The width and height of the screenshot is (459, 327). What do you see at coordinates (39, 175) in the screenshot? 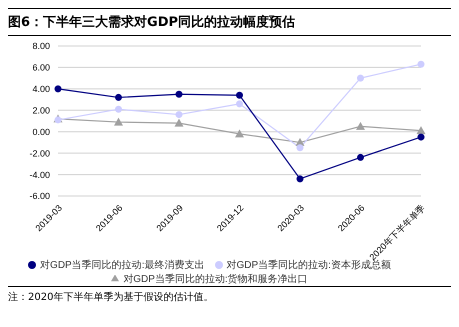
I see `y-tick-label: -4.00` at bounding box center [39, 175].